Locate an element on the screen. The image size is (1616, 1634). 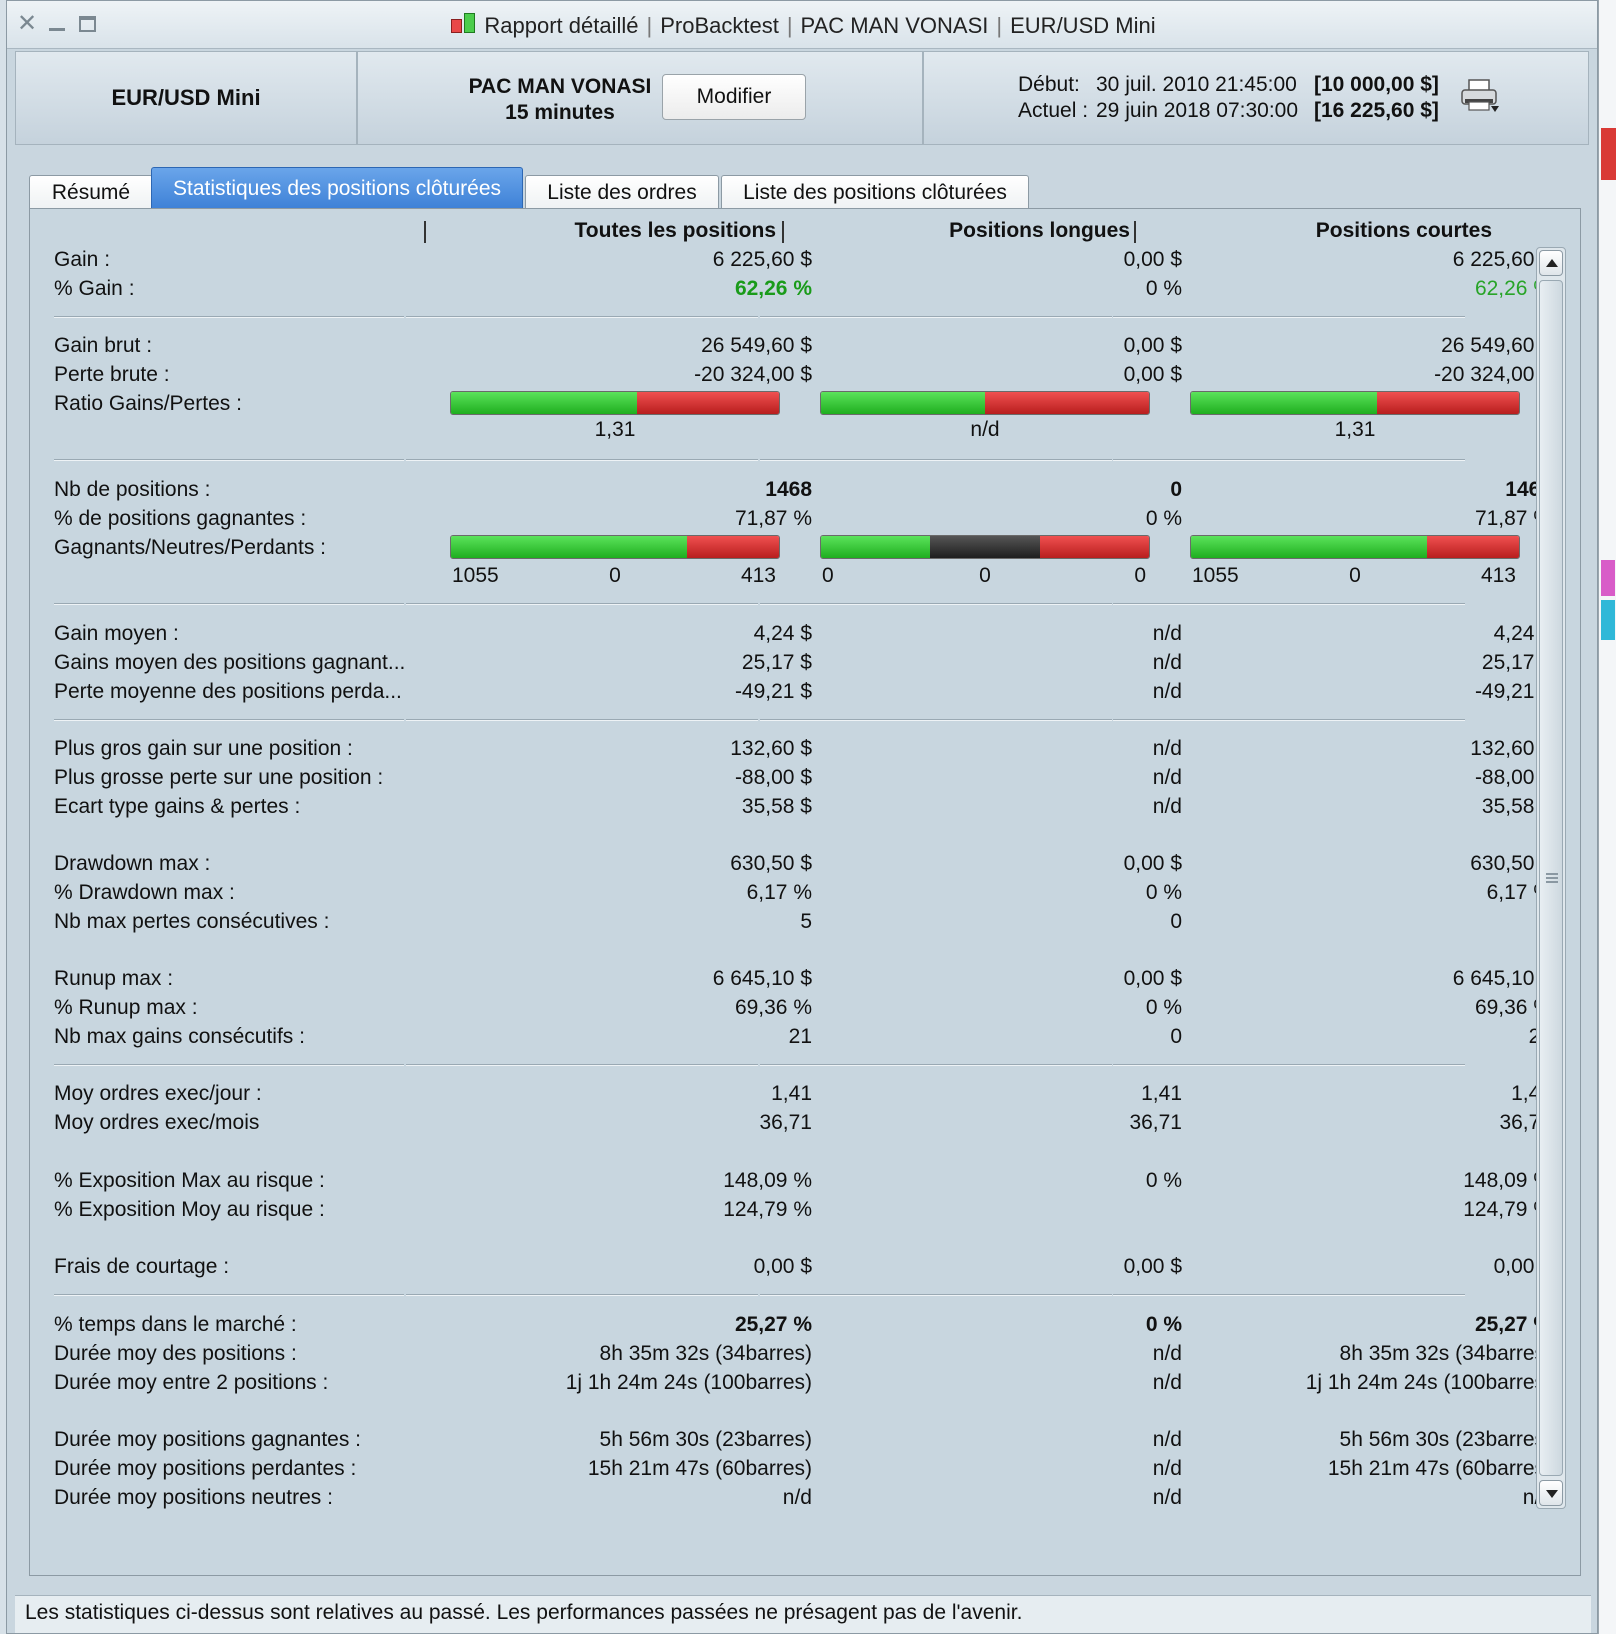
stat-value-all: 5 is located at coordinates (806, 921).